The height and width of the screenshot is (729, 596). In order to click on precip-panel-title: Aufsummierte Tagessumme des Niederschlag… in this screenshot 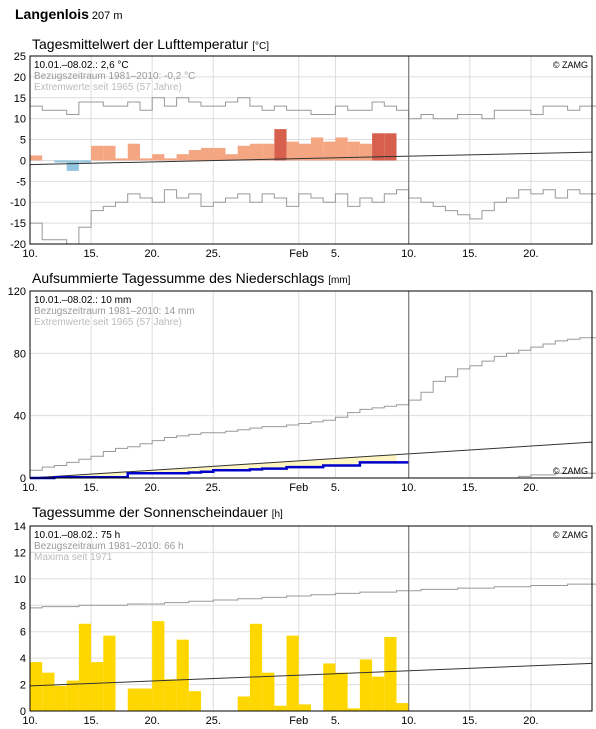, I will do `click(191, 278)`.